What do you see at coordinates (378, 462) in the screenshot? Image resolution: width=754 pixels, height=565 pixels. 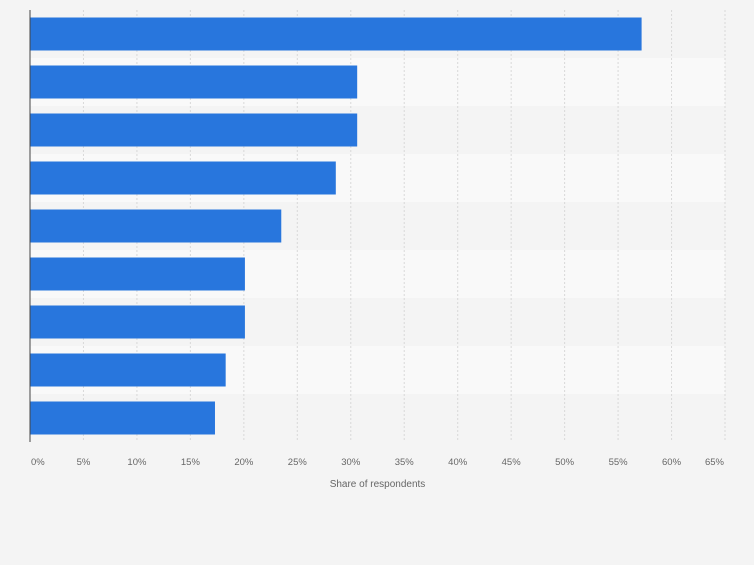 I see `x-tick-labels: 0% 5% 10% 15% 20% 25% 30% 35% 40% 45% 50% 55% 60% 65%` at bounding box center [378, 462].